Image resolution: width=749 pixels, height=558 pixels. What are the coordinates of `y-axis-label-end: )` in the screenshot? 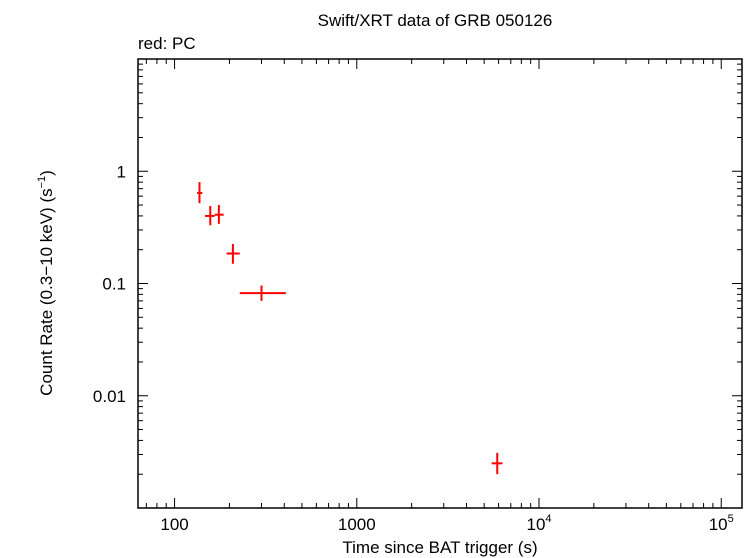 It's located at (46, 173).